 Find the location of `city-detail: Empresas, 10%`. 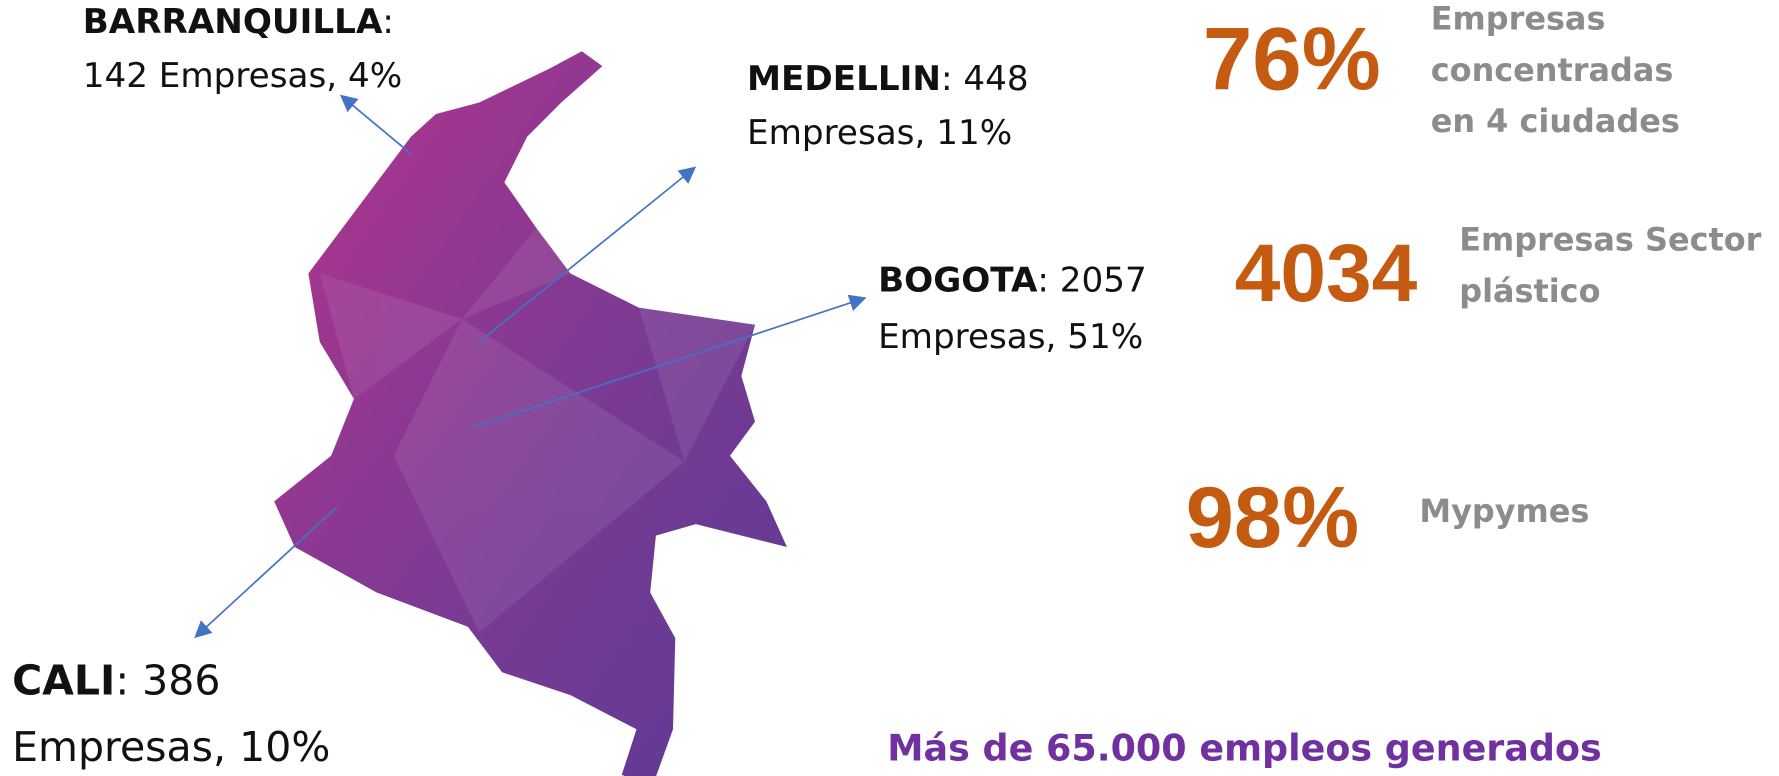

city-detail: Empresas, 10% is located at coordinates (171, 747).